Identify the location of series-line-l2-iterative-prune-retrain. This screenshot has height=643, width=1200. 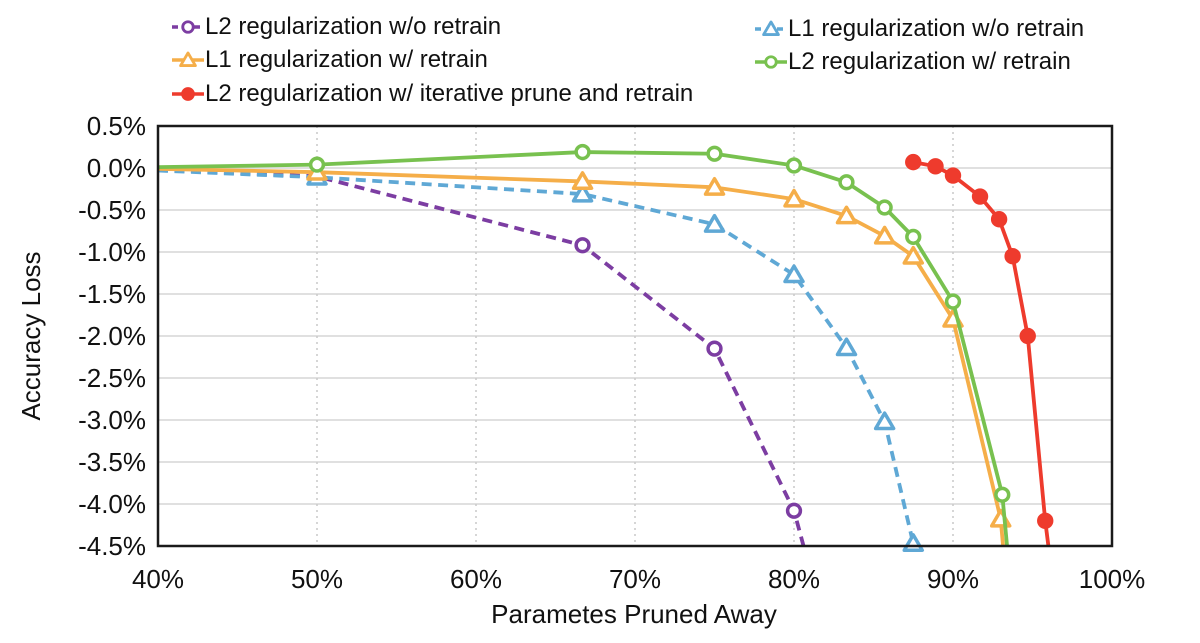
(981, 353).